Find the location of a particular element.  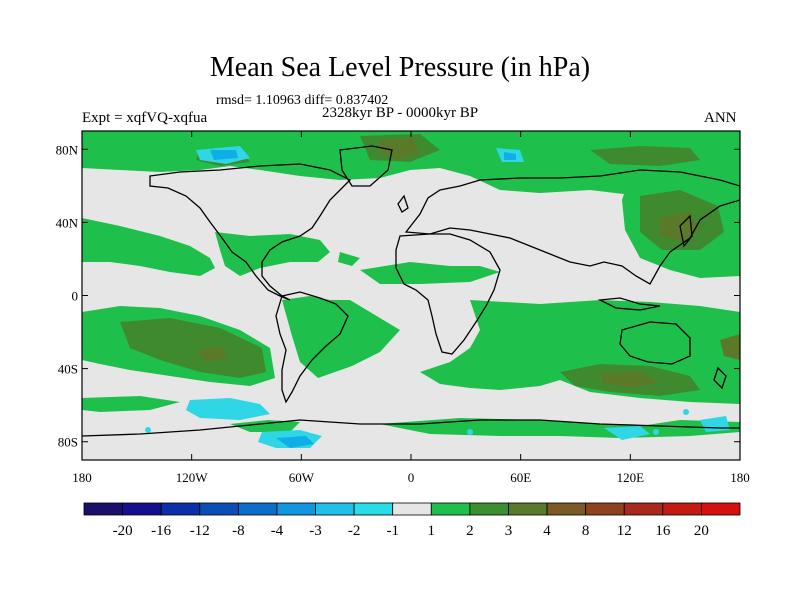

colorbar-label: 16 is located at coordinates (663, 531).